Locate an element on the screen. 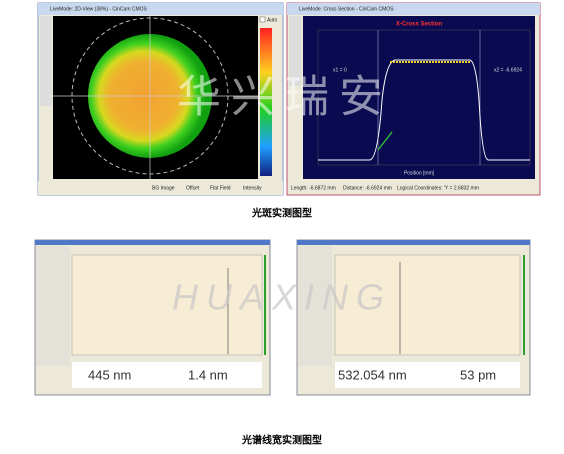 The width and height of the screenshot is (564, 454). x-axis-label: Position [mm] is located at coordinates (419, 173).